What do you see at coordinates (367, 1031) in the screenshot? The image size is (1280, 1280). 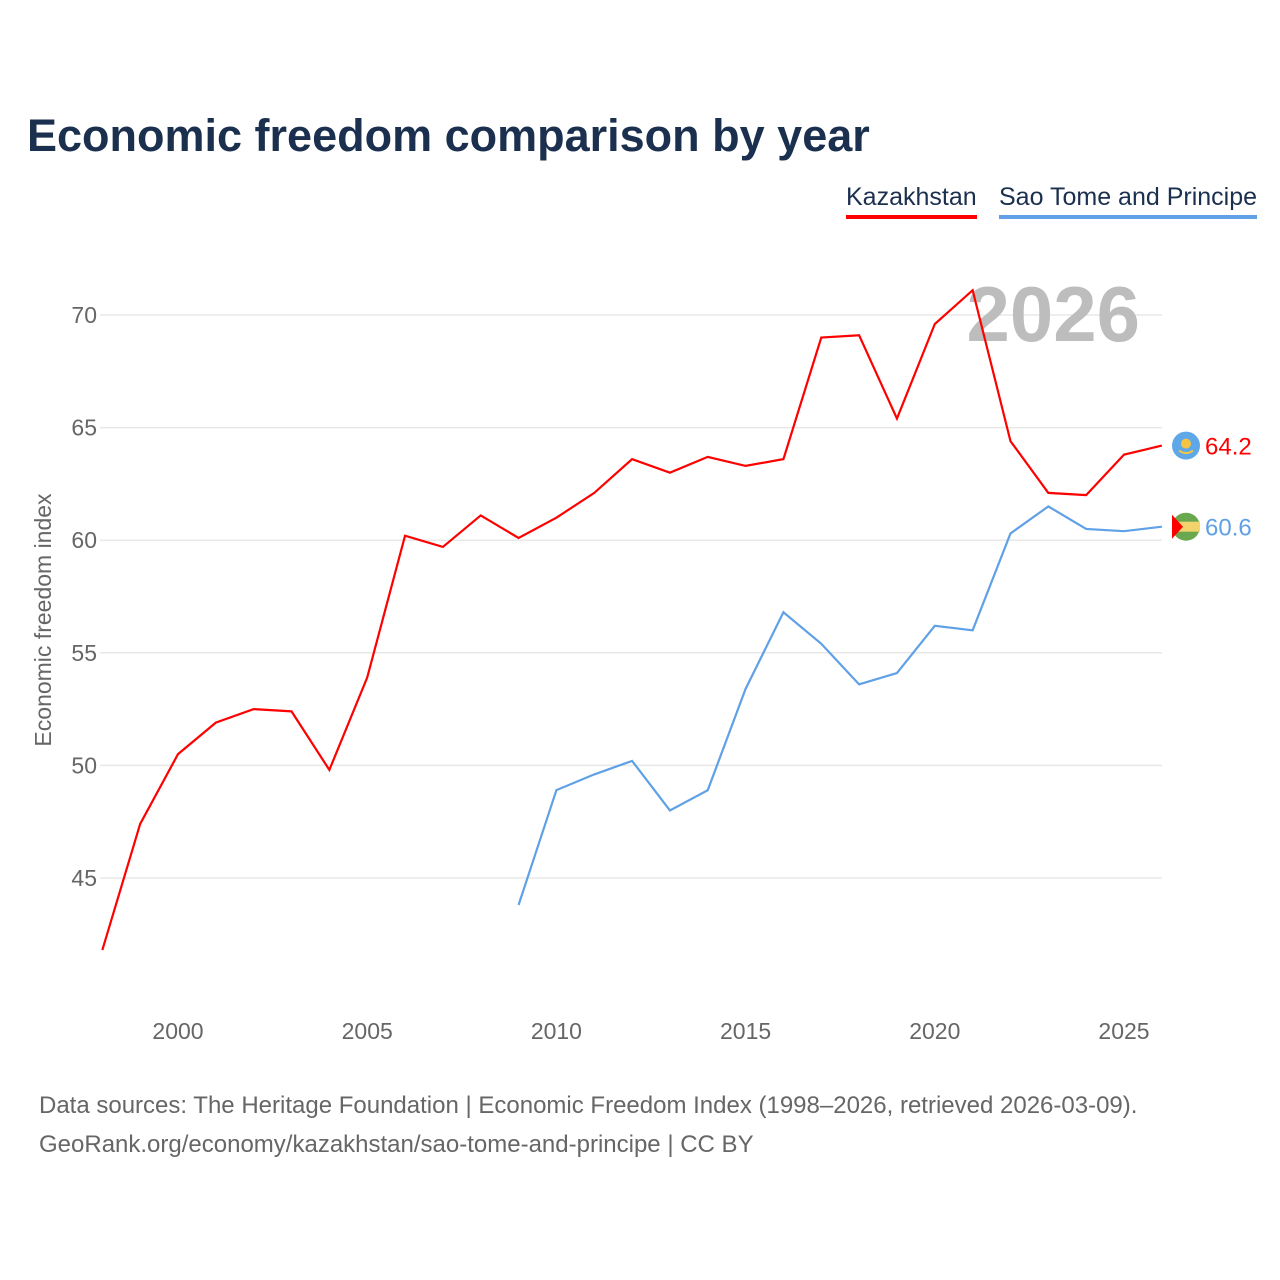 I see `x-tick-label: 2005` at bounding box center [367, 1031].